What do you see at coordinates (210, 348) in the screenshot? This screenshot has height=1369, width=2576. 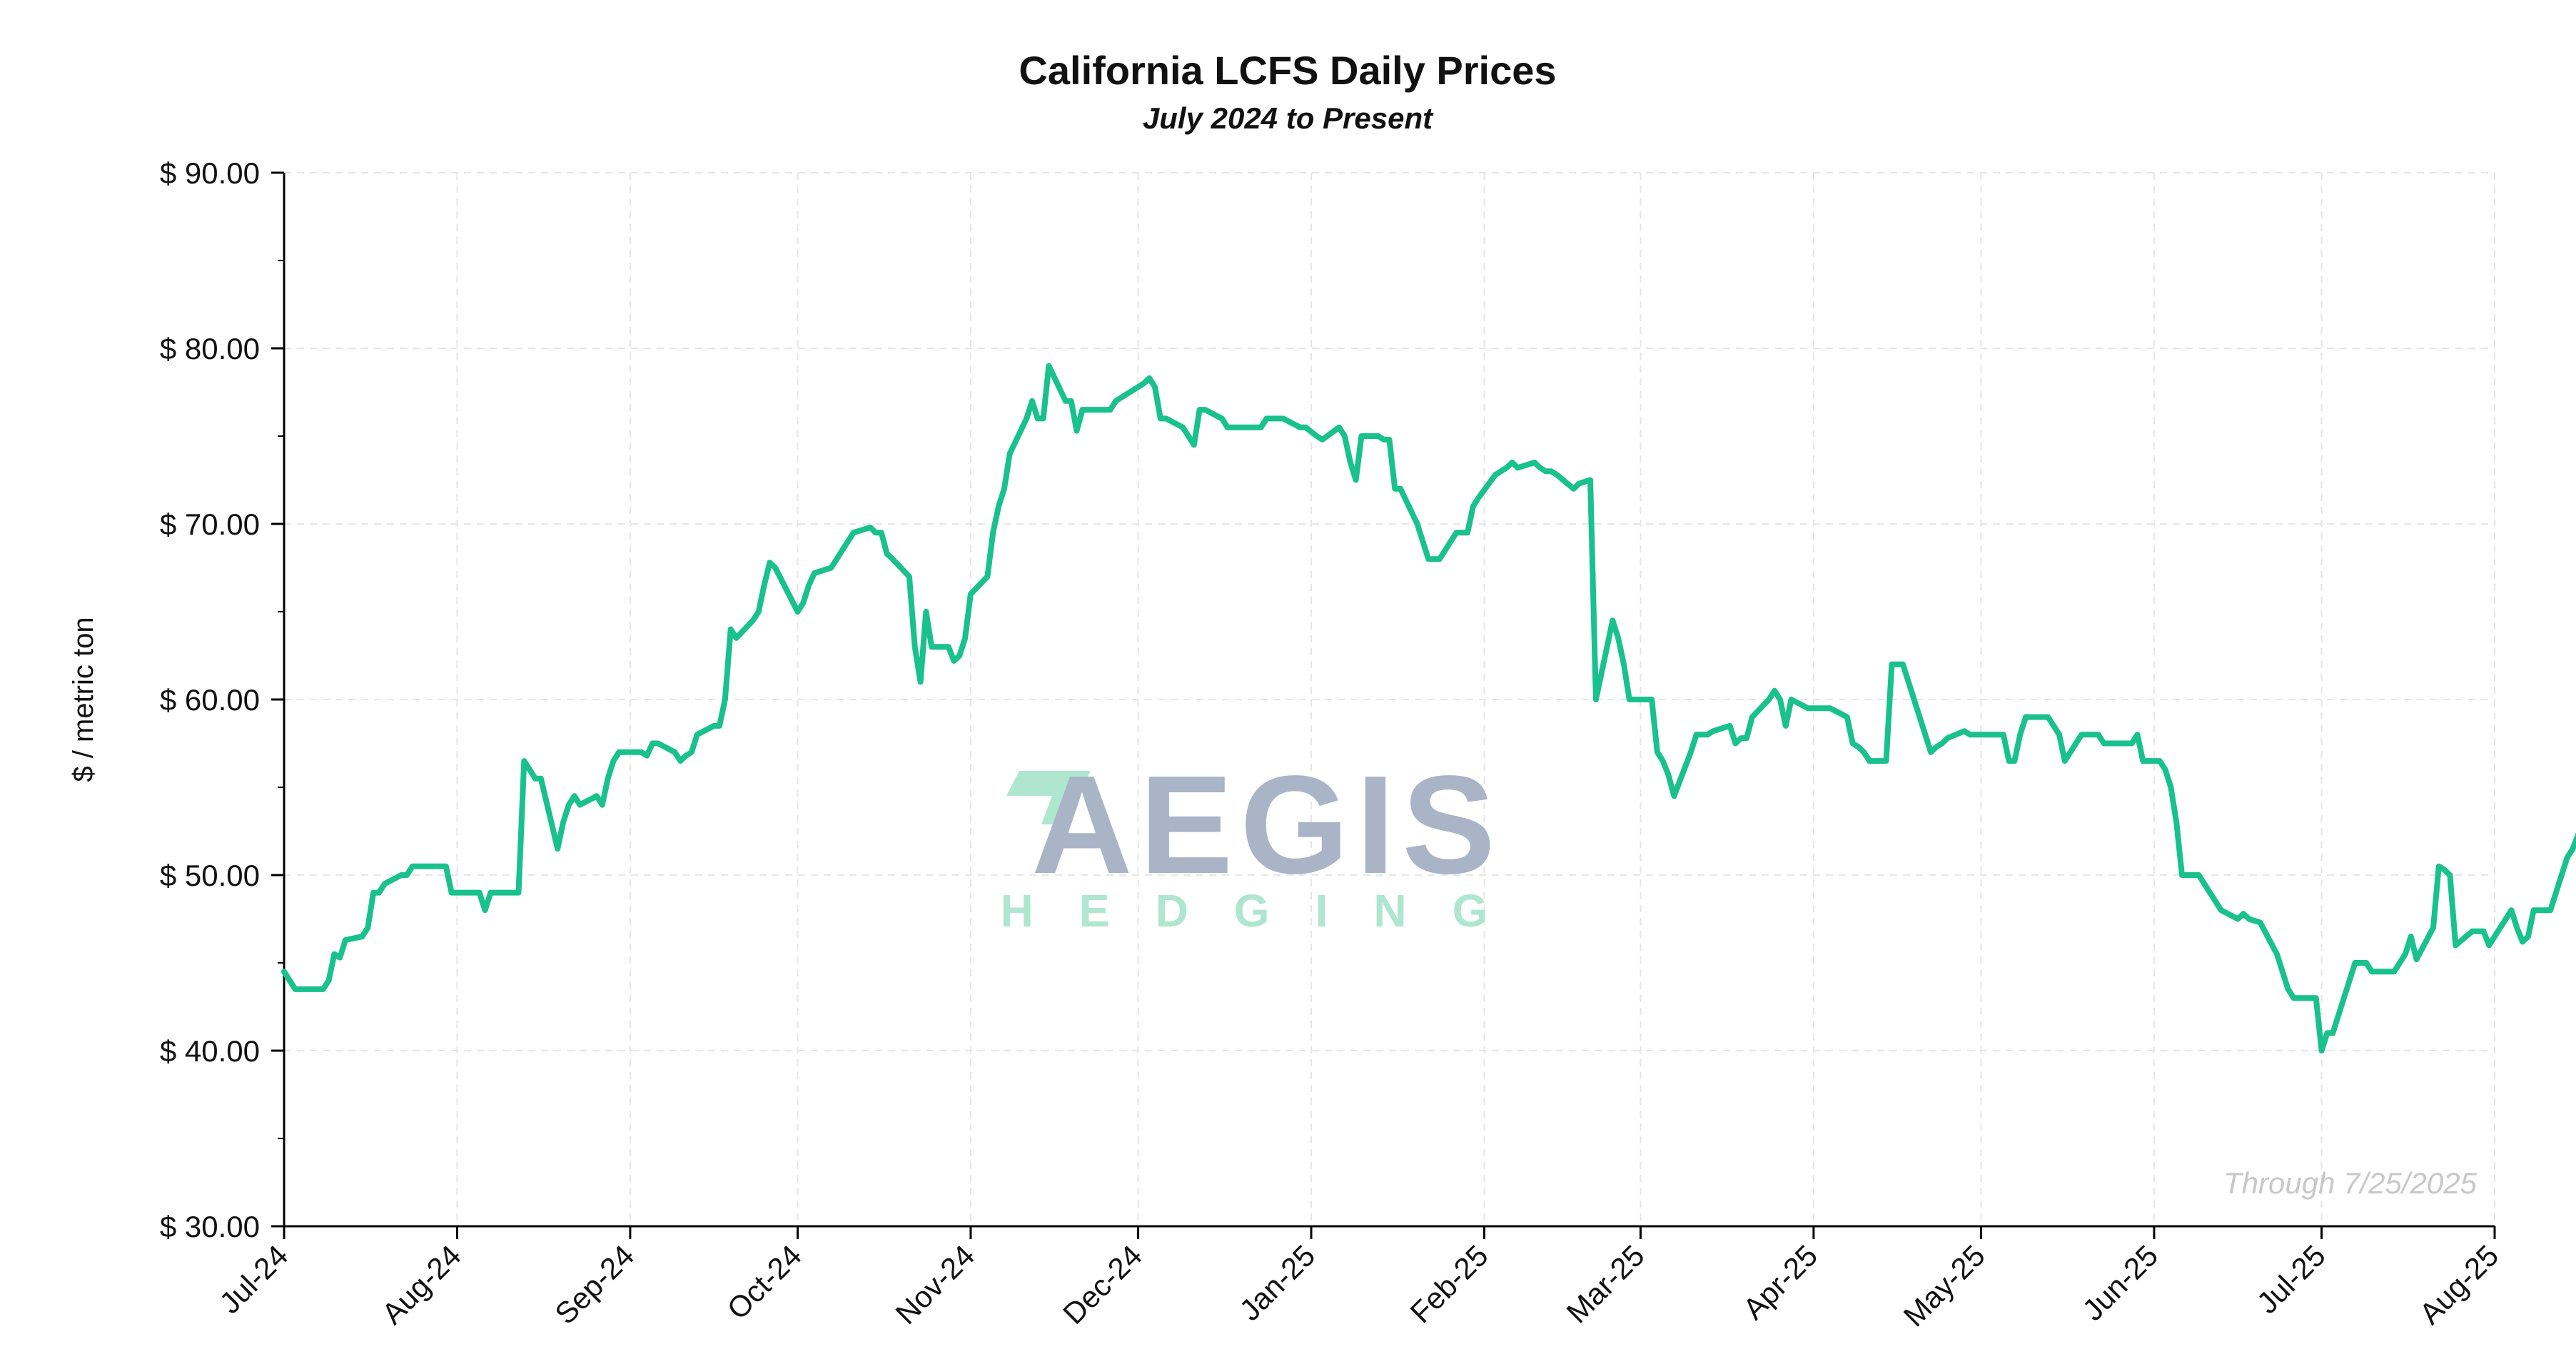 I see `y-tick-label: $ 80.00` at bounding box center [210, 348].